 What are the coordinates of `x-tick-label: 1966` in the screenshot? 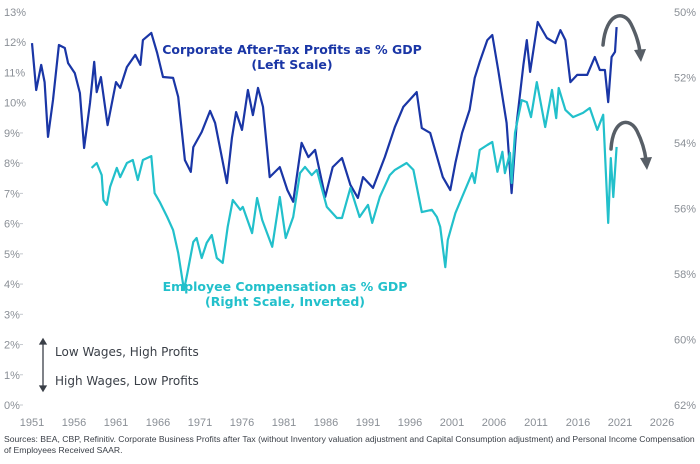 It's located at (158, 423).